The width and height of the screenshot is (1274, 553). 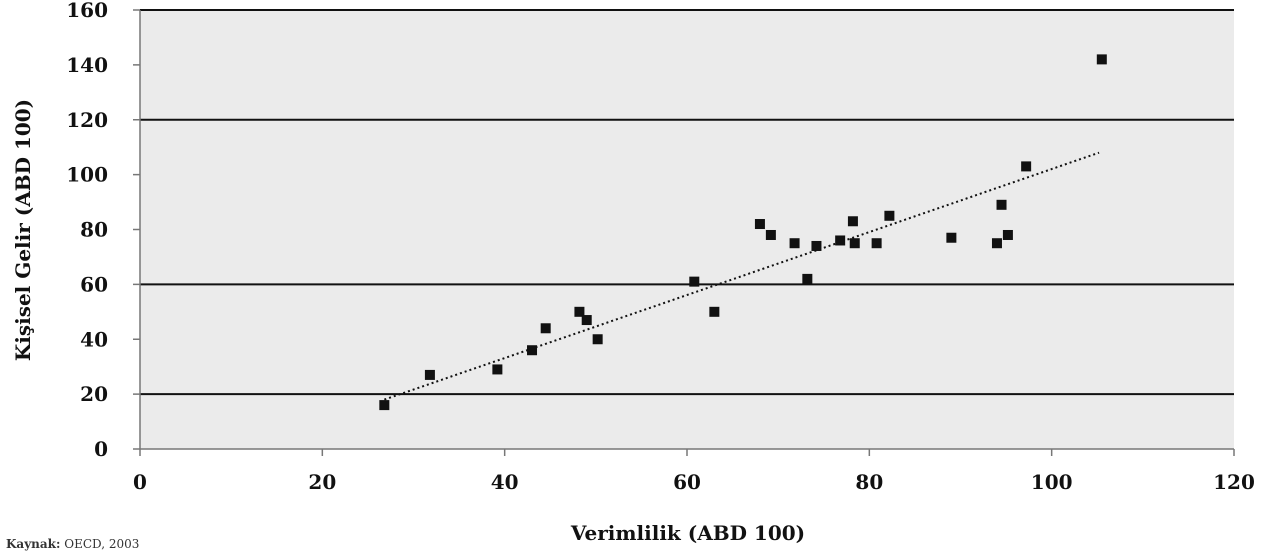 What do you see at coordinates (687, 482) in the screenshot?
I see `x-tick-label: 60` at bounding box center [687, 482].